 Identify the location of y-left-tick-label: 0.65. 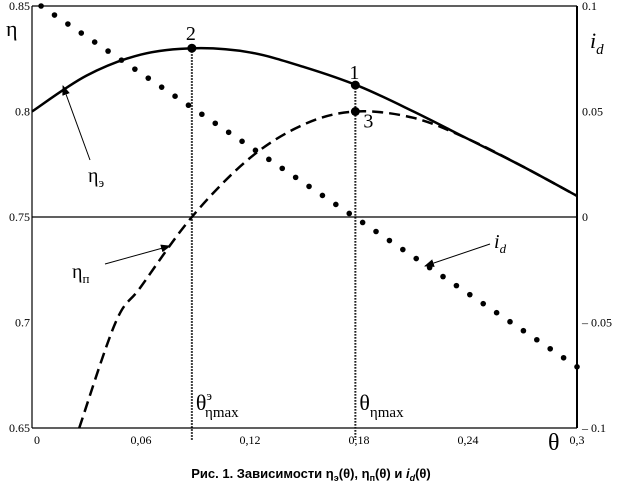
(19, 428).